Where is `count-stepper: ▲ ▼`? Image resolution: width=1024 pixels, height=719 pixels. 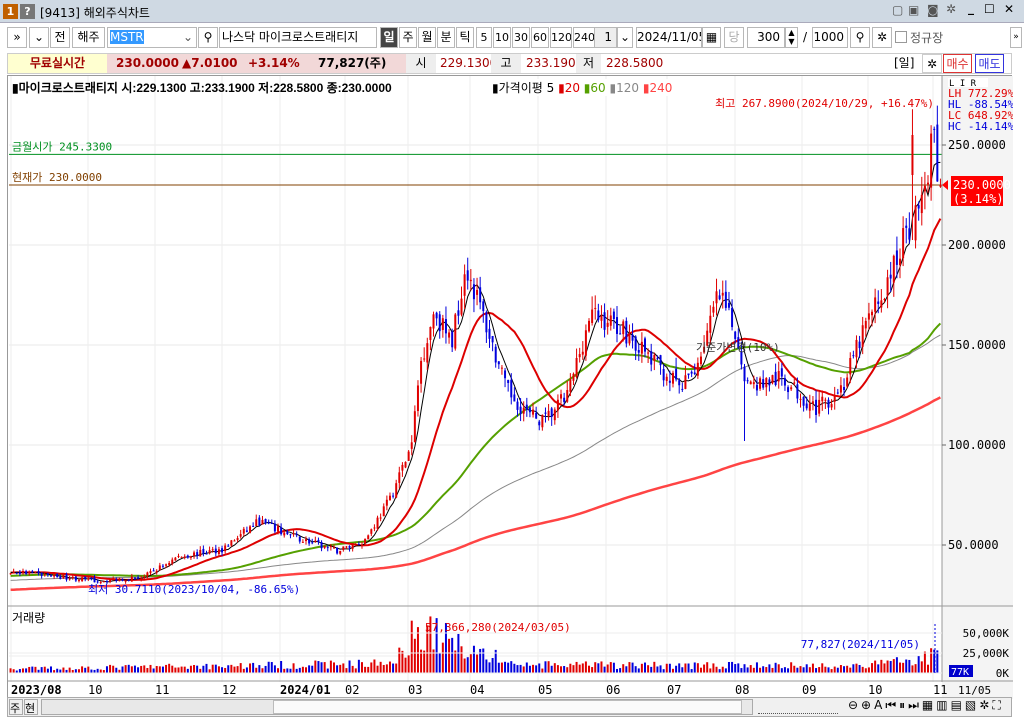 count-stepper: ▲ ▼ is located at coordinates (791, 37).